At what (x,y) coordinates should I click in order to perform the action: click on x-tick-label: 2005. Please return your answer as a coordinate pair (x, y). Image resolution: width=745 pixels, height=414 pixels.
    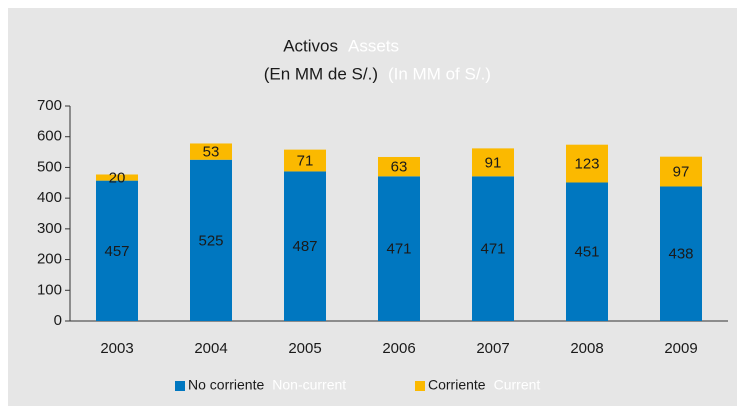
    Looking at the image, I should click on (304, 348).